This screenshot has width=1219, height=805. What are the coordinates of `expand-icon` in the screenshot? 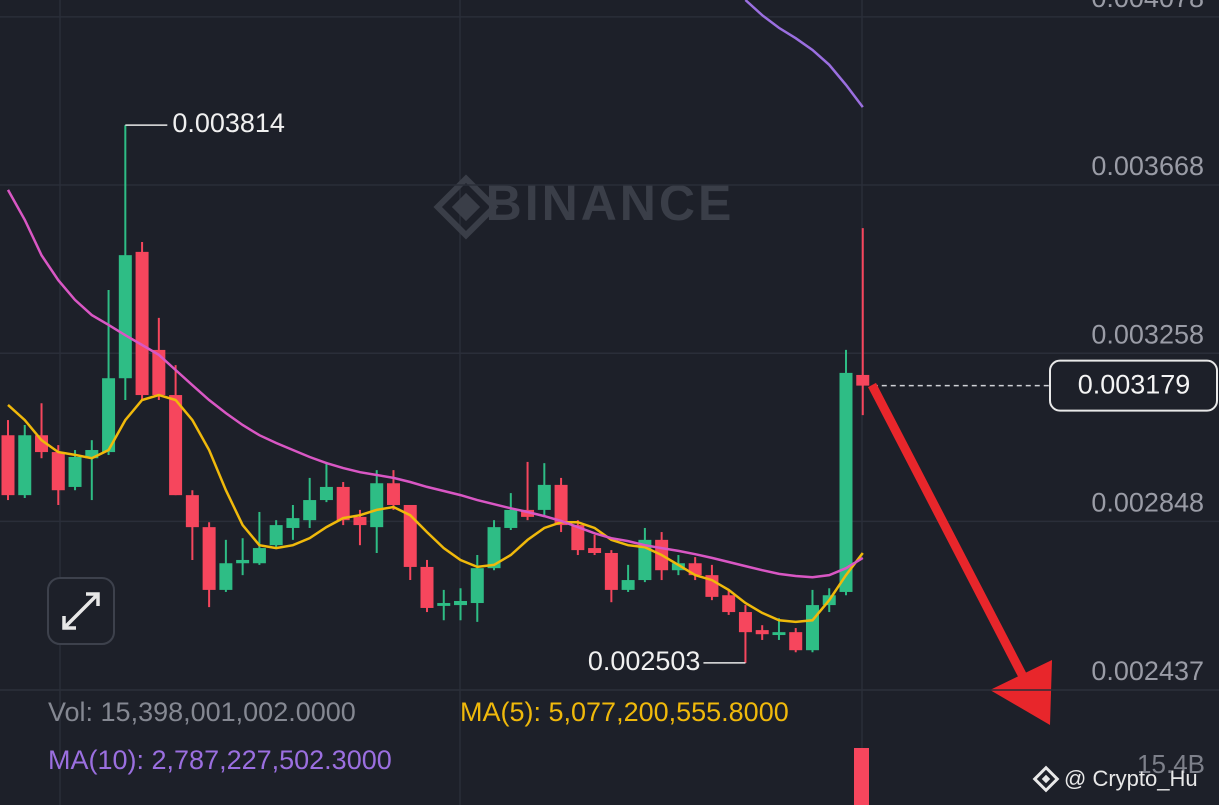 It's located at (81, 611).